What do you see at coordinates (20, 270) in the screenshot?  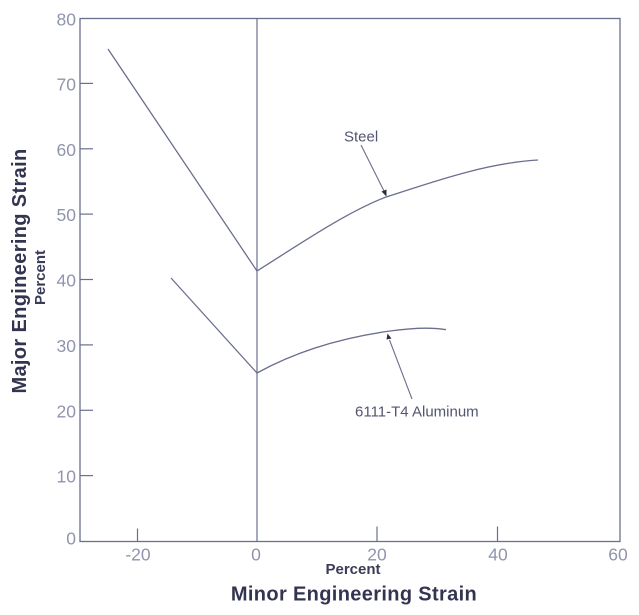 I see `svg-text: Major Engineering Strain` at bounding box center [20, 270].